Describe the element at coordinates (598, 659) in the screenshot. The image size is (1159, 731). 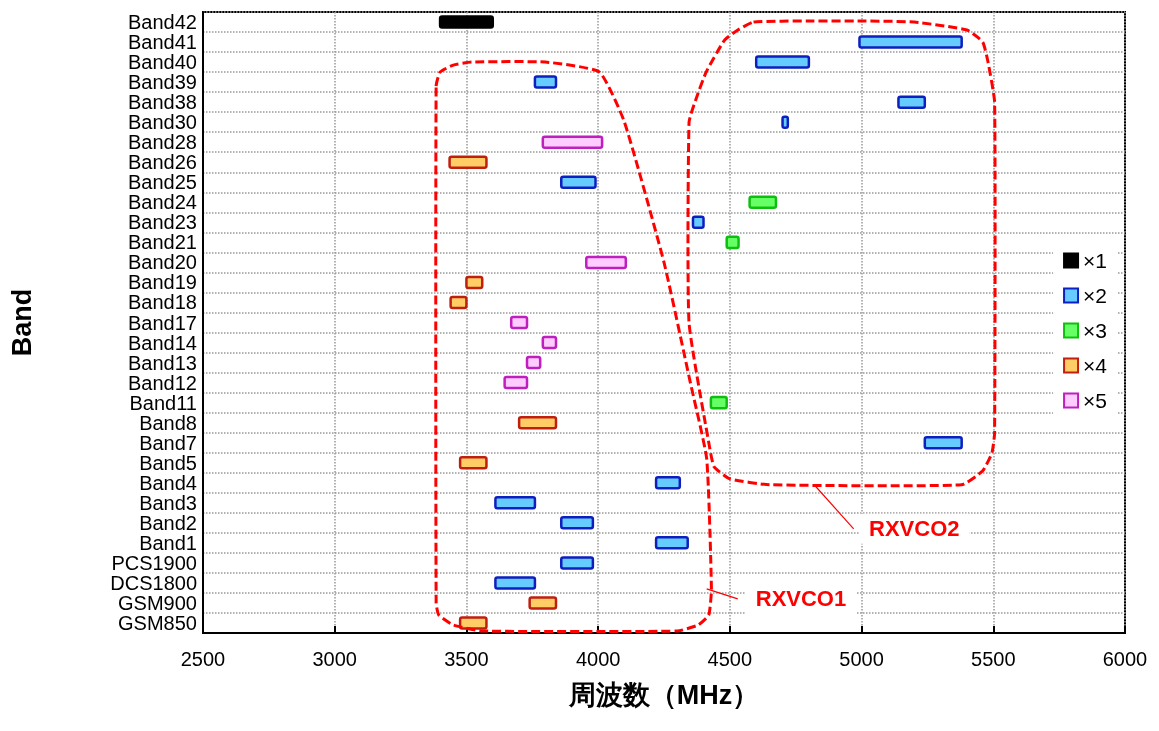
I see `x-tick-label: 4000` at that location.